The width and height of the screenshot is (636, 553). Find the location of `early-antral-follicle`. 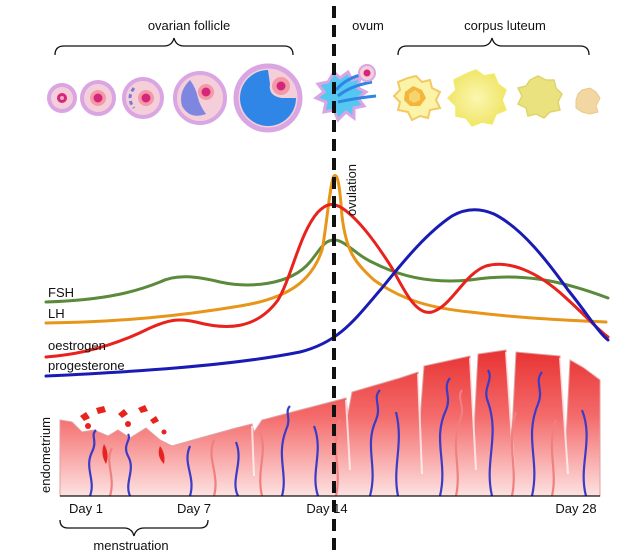

early-antral-follicle is located at coordinates (200, 98).